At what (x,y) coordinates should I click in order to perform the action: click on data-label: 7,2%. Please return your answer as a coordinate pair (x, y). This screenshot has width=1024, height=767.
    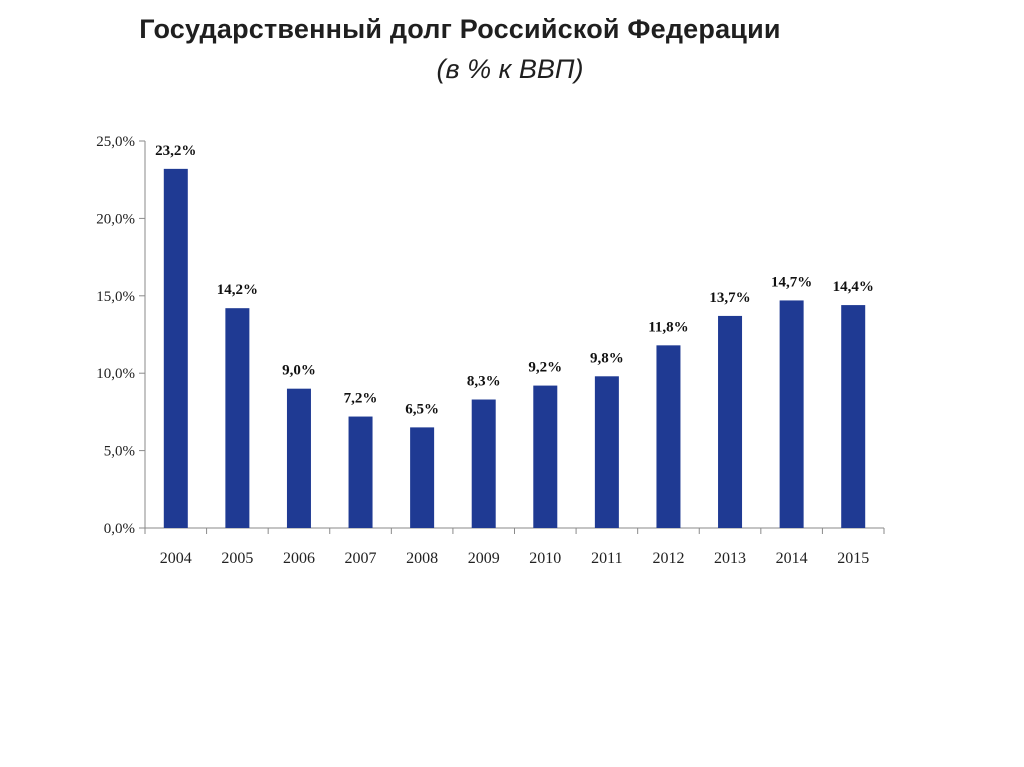
    Looking at the image, I should click on (361, 399).